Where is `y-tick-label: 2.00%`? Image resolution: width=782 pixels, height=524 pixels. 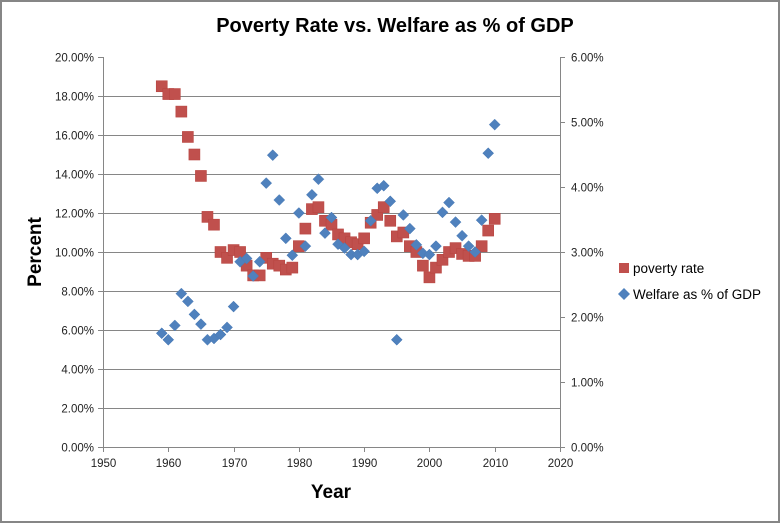 y-tick-label: 2.00% is located at coordinates (77, 410).